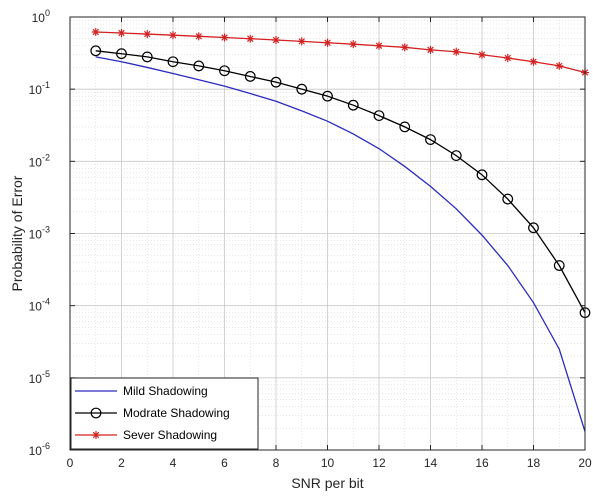 The width and height of the screenshot is (593, 497). I want to click on x-tick-label: 12, so click(379, 463).